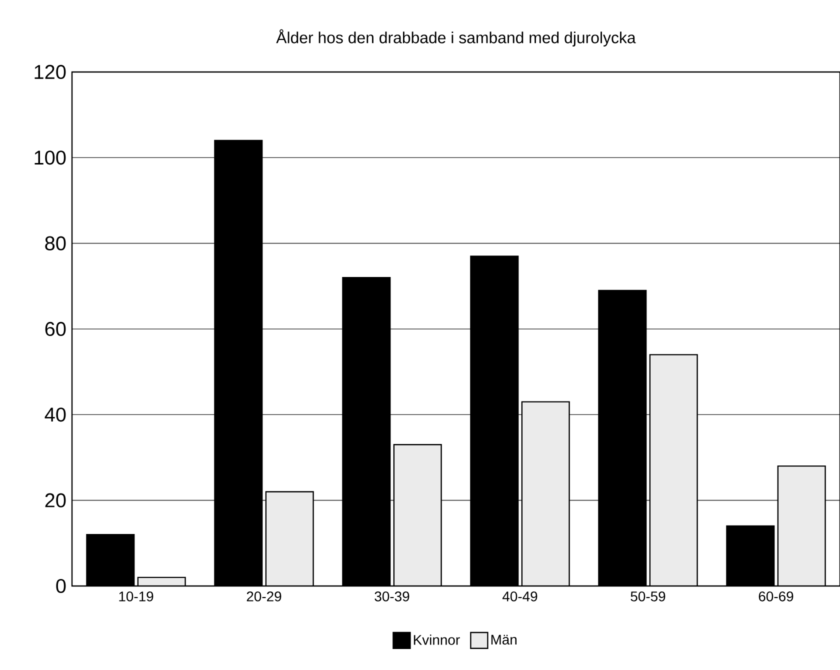 The width and height of the screenshot is (840, 670). What do you see at coordinates (55, 415) in the screenshot?
I see `y-tick-label: 40` at bounding box center [55, 415].